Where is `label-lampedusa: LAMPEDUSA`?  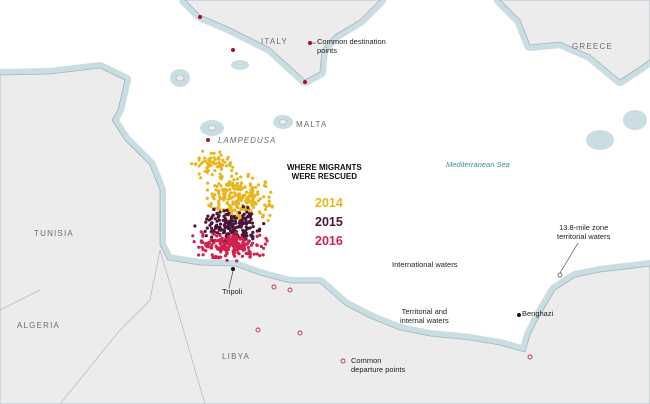 label-lampedusa: LAMPEDUSA is located at coordinates (247, 140).